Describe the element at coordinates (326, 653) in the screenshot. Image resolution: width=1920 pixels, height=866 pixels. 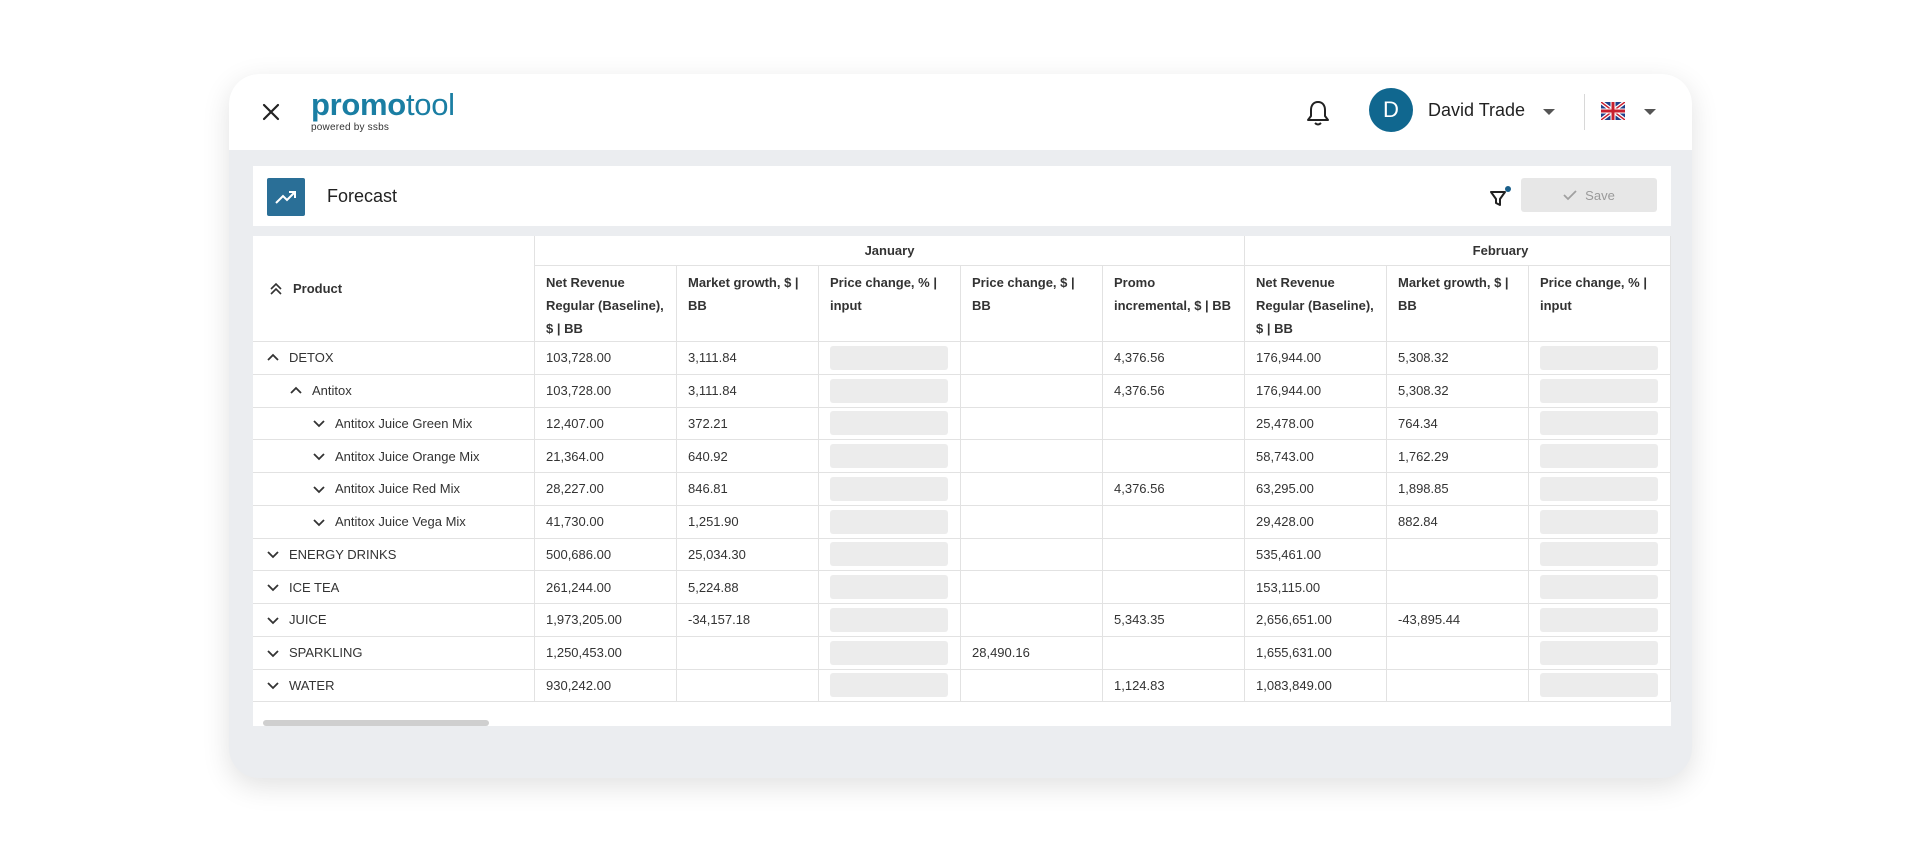
I see `product-name: SPARKLING` at that location.